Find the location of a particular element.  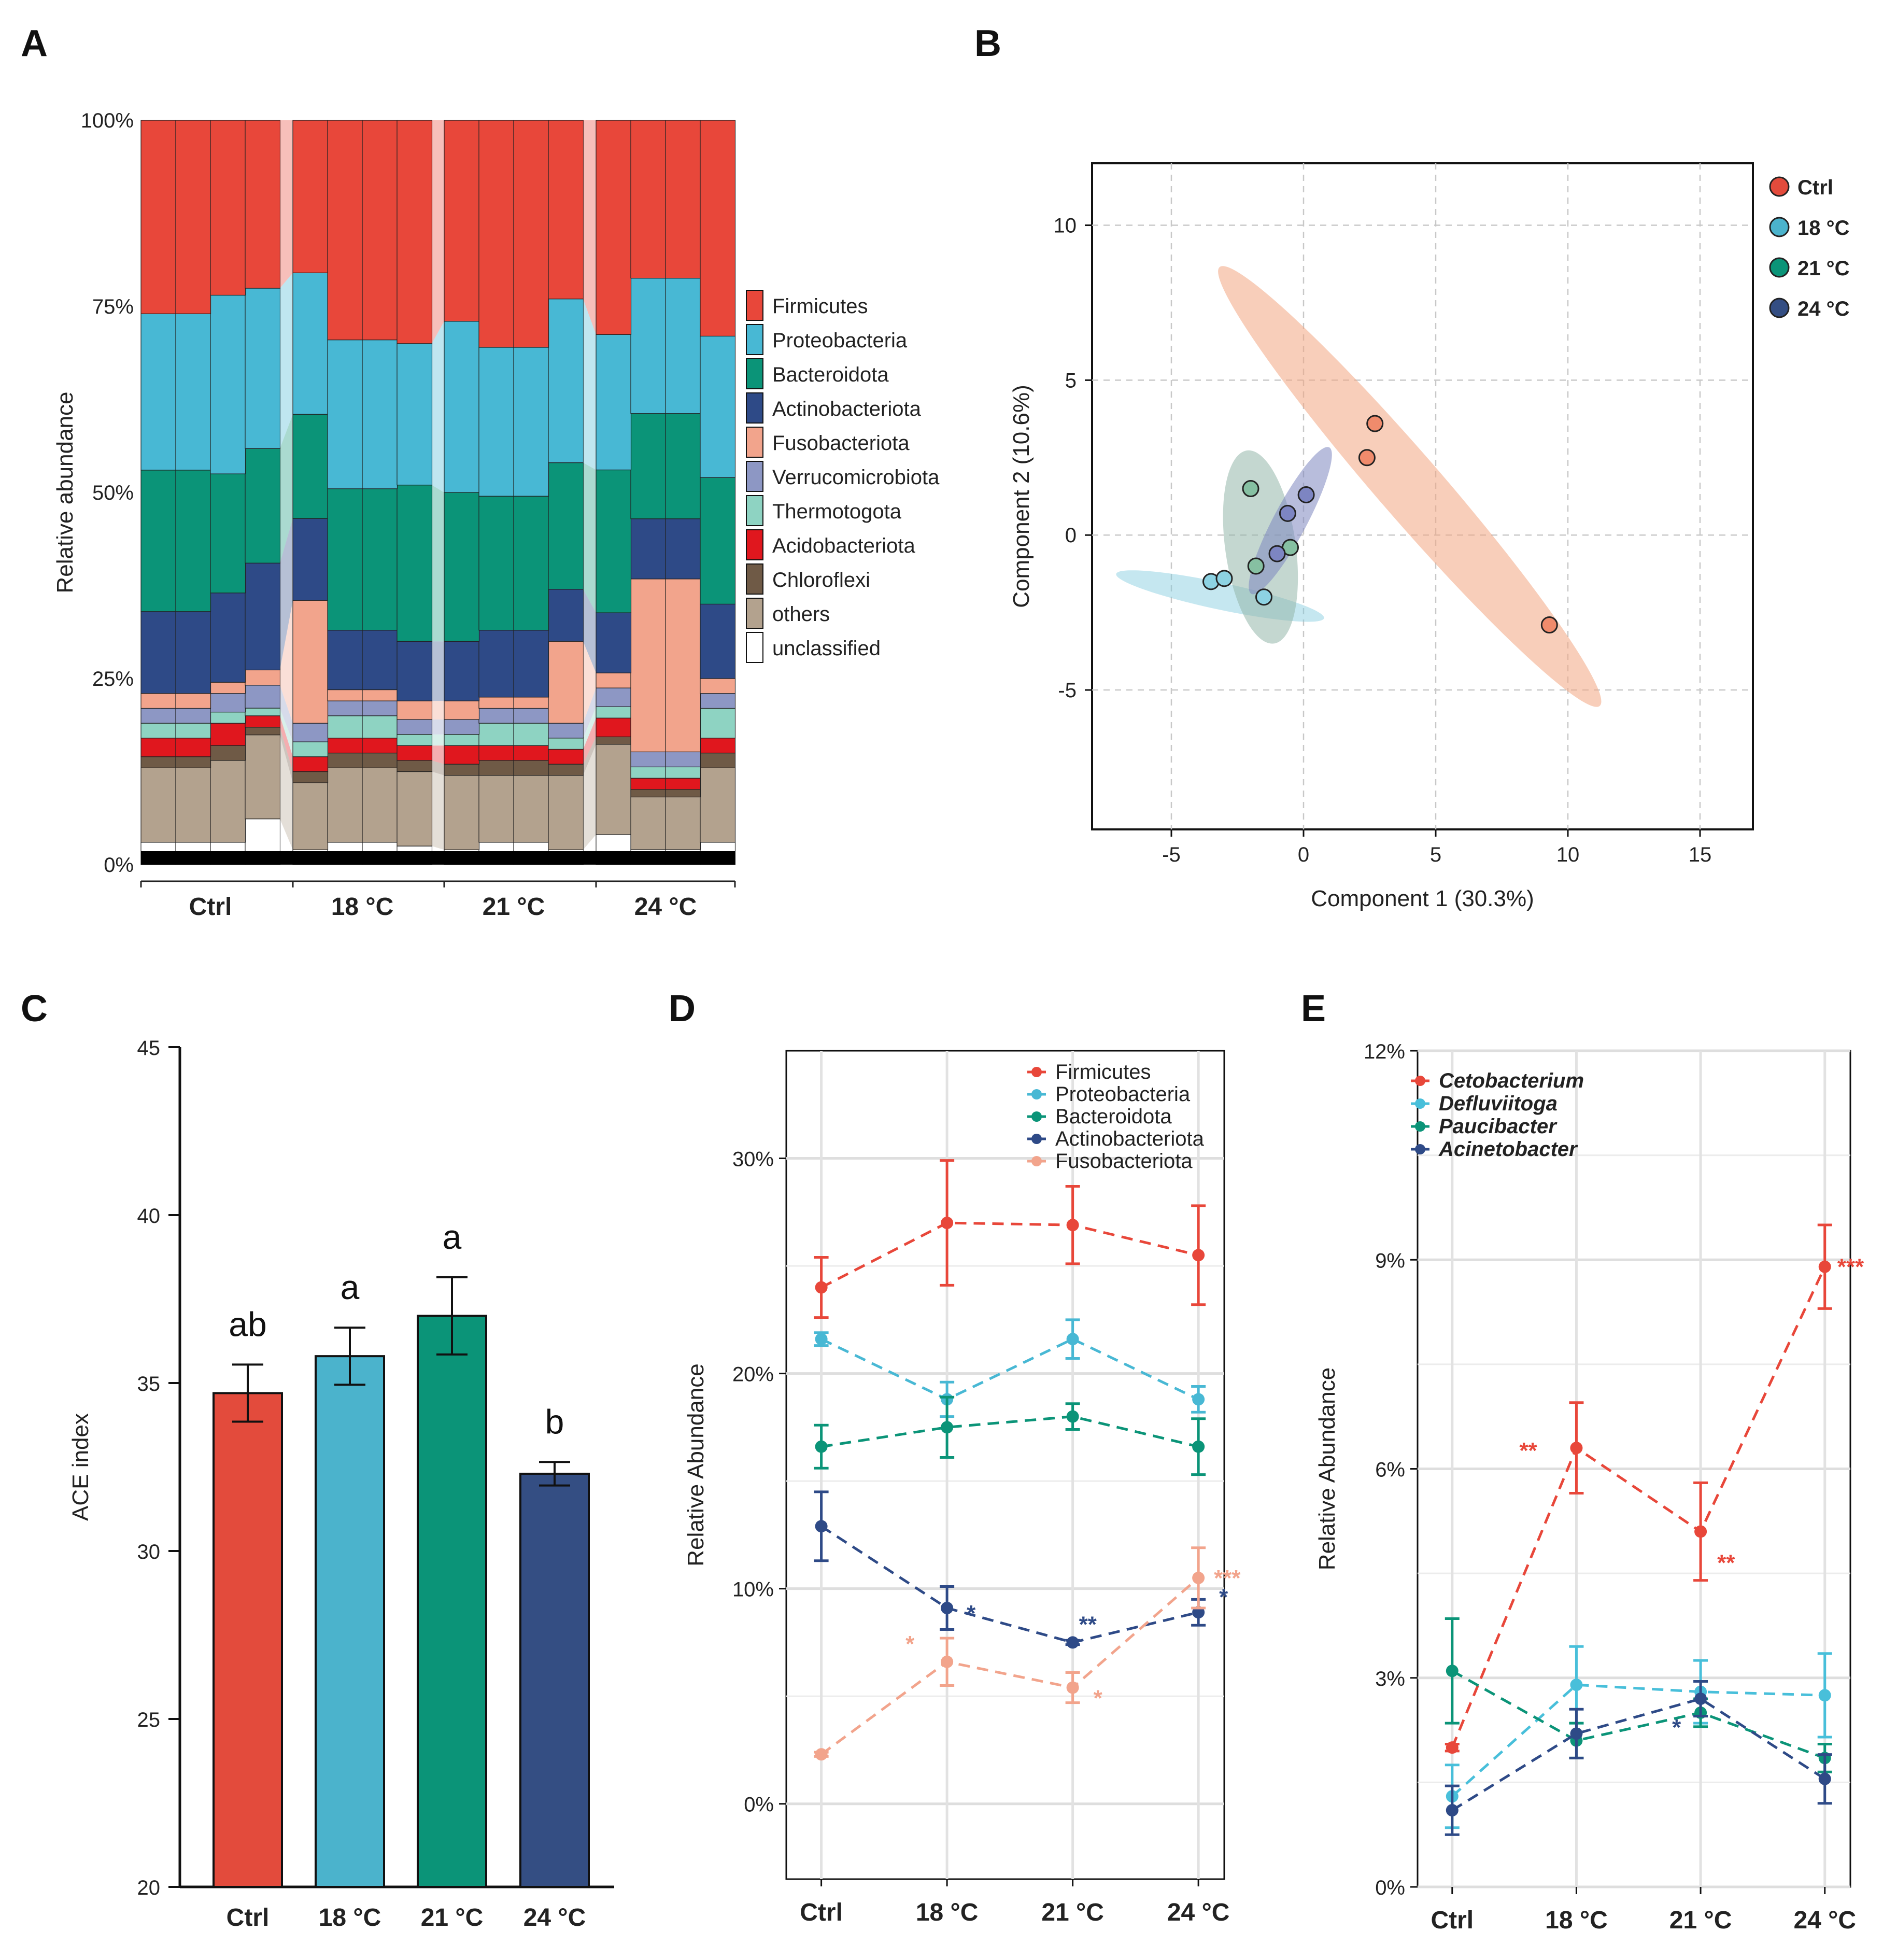

y-tick-label: 10% is located at coordinates (753, 1589).